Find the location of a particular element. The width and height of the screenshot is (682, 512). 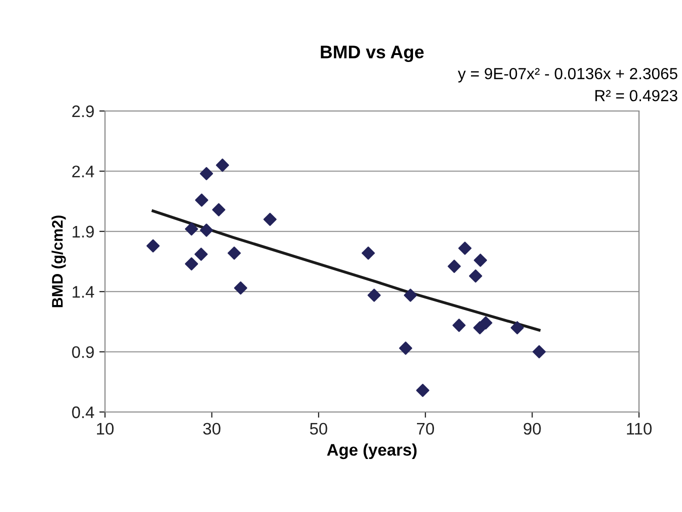

y-axis-title: BMD (g/cm2) is located at coordinates (59, 262).